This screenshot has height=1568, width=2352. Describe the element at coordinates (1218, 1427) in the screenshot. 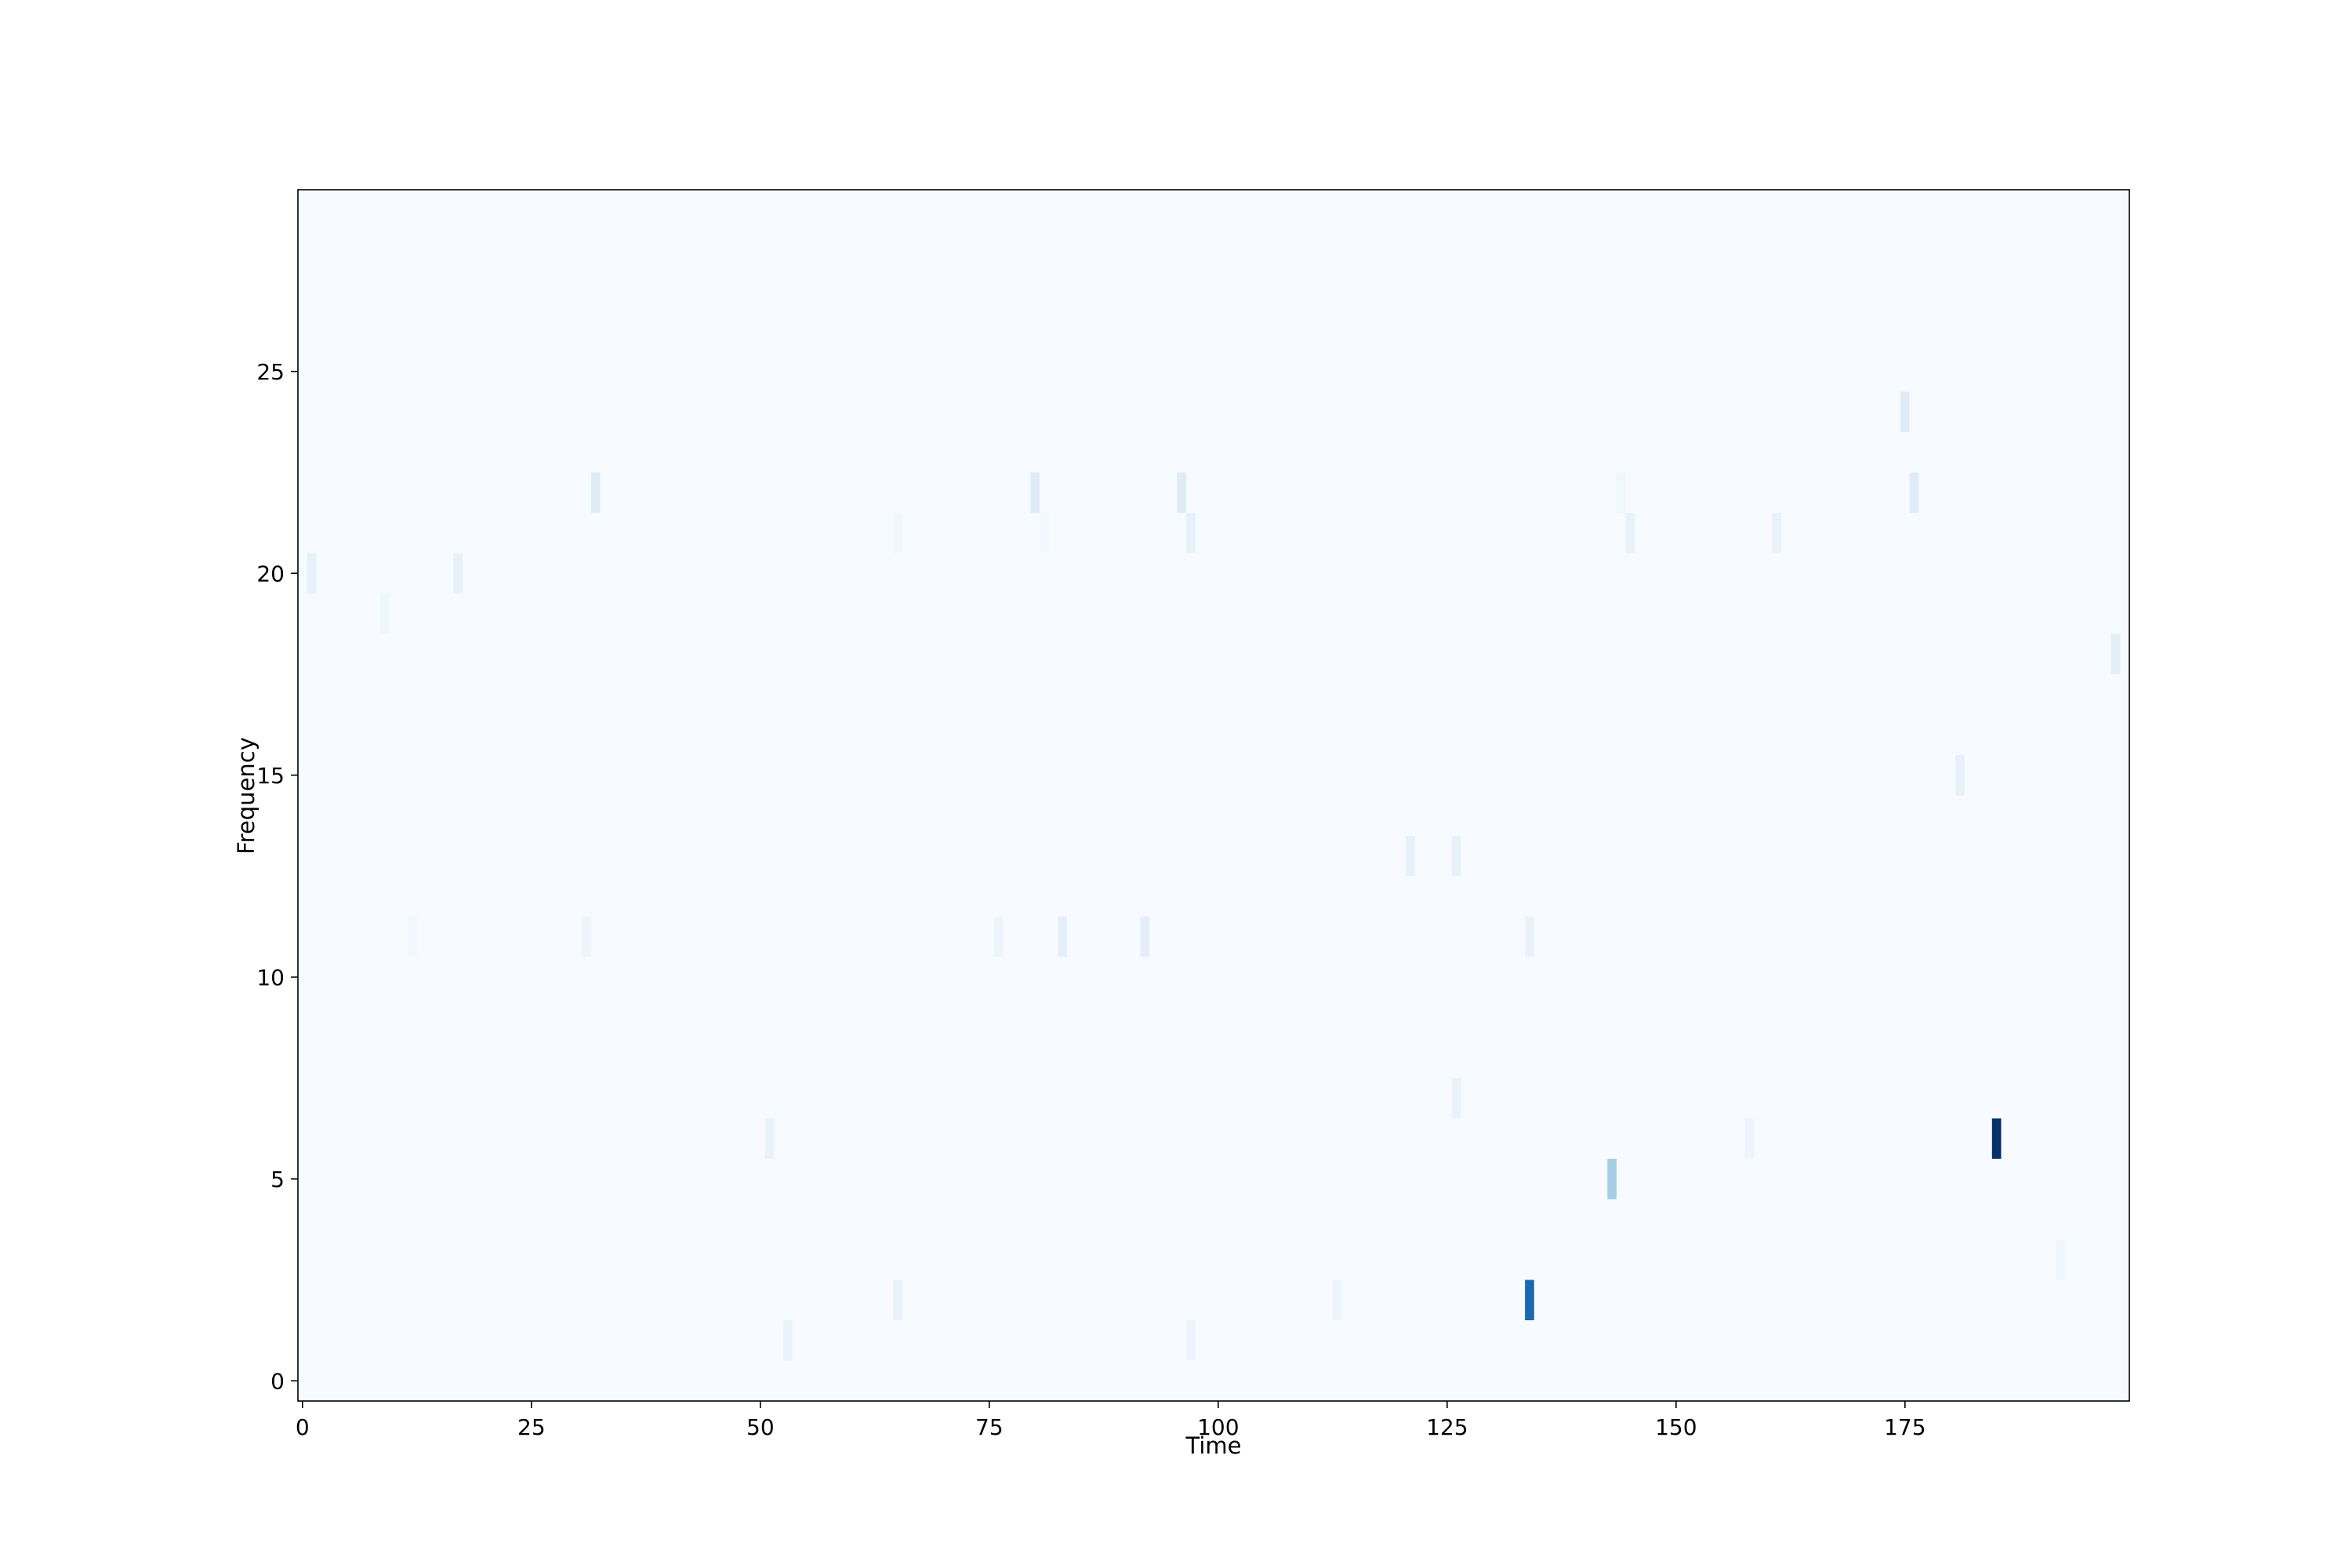

I see `x-tick-label: 100` at that location.